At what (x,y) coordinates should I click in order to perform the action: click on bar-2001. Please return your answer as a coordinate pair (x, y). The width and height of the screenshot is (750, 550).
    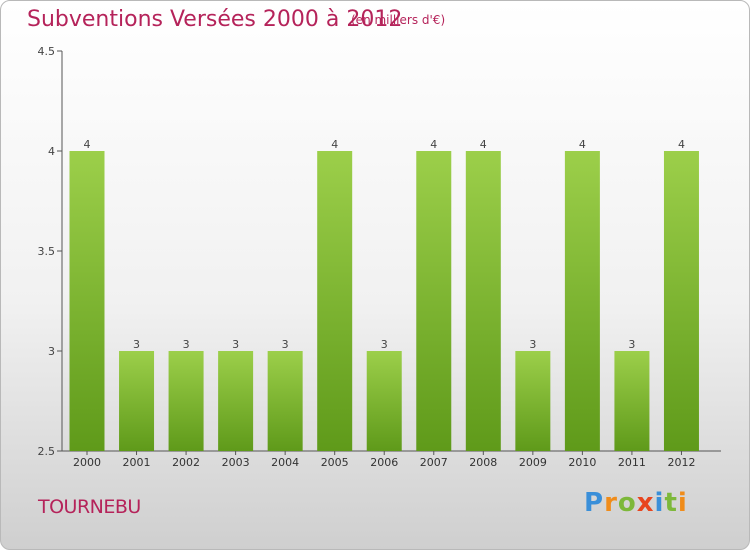
    Looking at the image, I should click on (137, 401).